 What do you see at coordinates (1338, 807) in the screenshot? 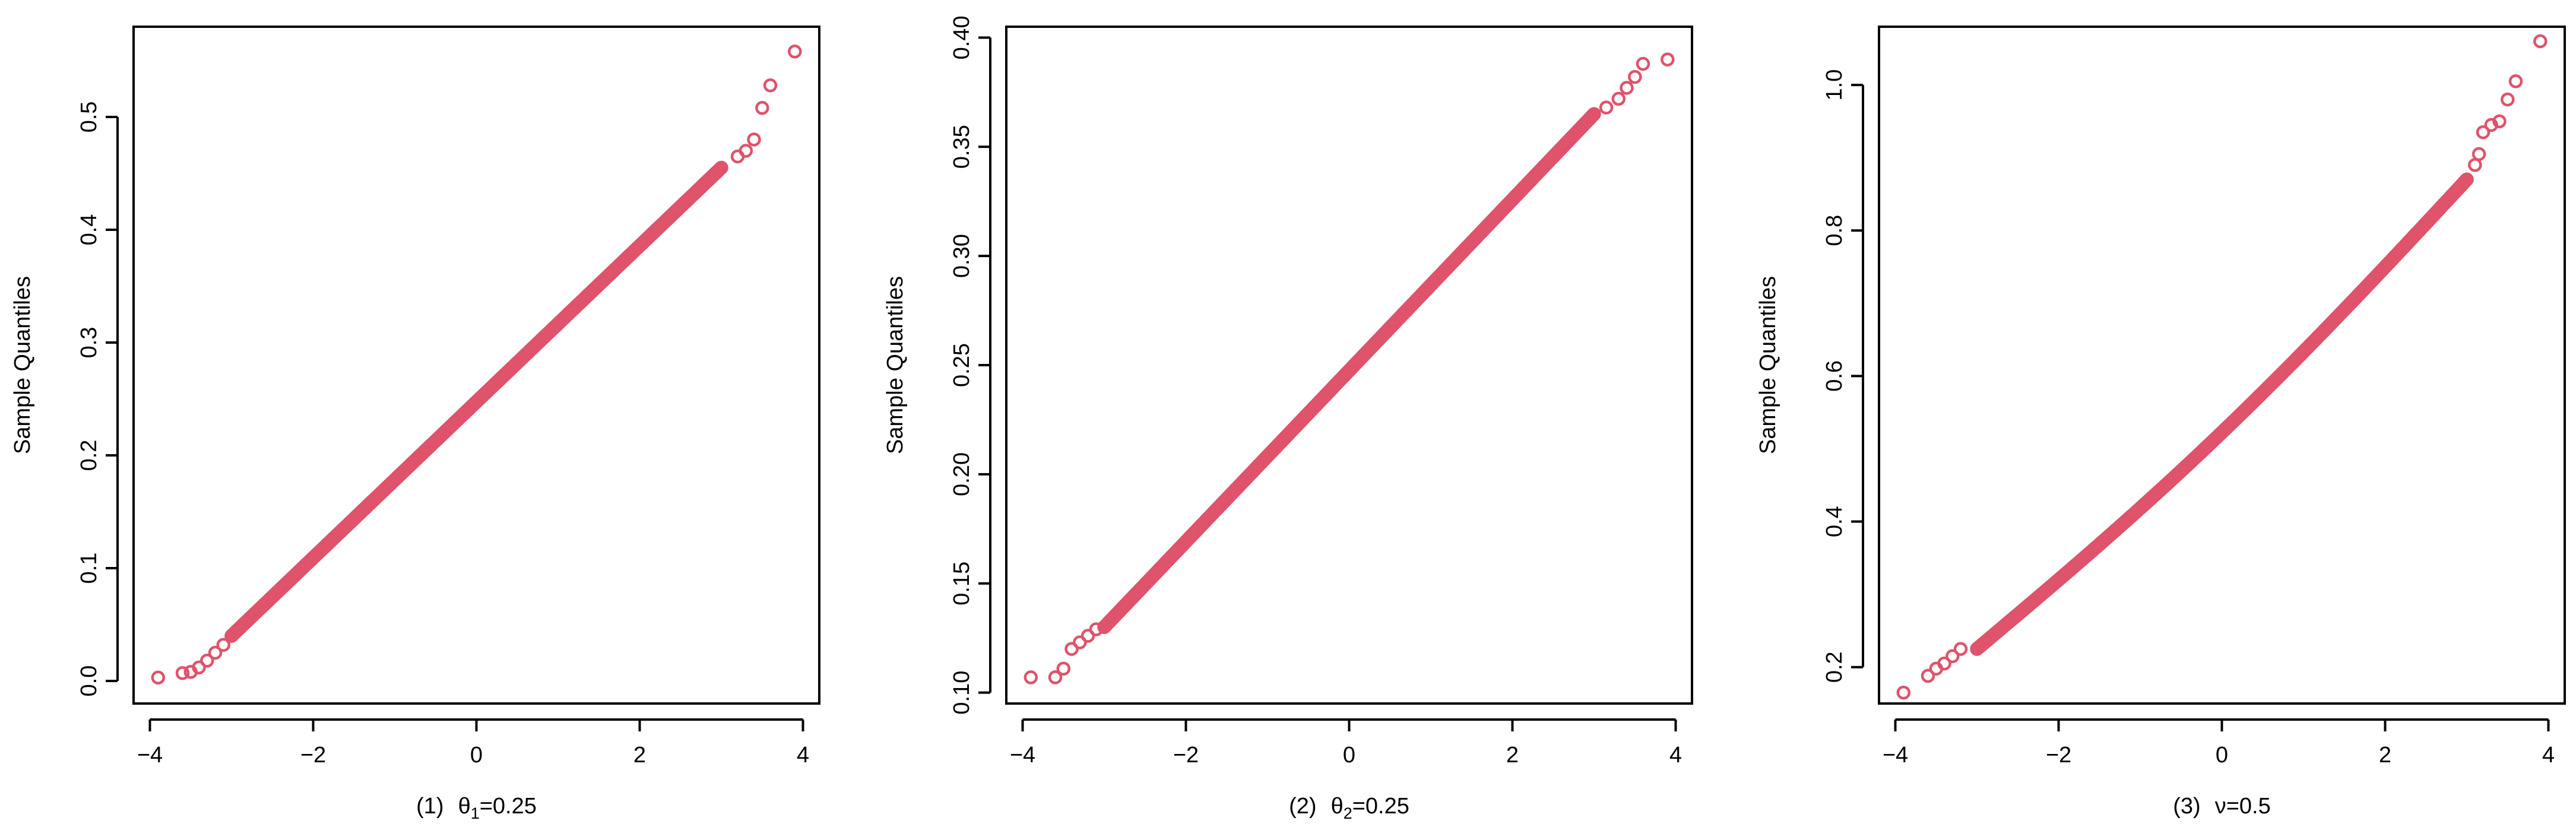
I see `caption-symbol: θ` at bounding box center [1338, 807].